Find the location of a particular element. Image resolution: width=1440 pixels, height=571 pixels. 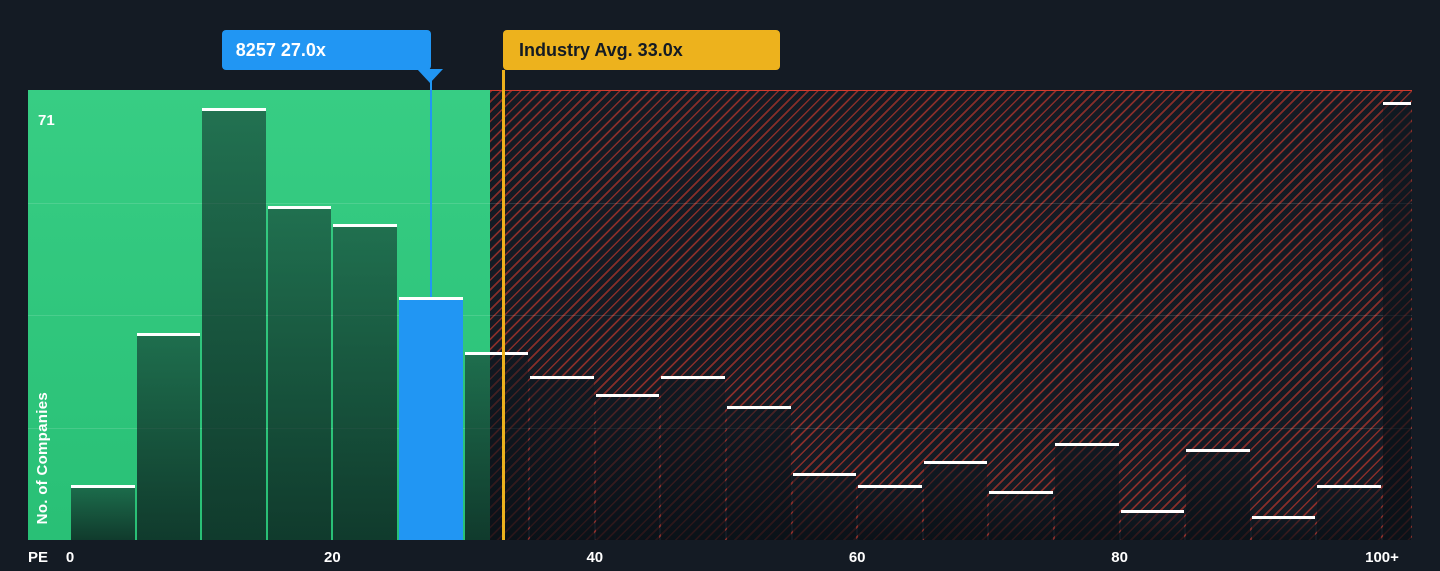

x-tick-label-60: 60 is located at coordinates (857, 557).